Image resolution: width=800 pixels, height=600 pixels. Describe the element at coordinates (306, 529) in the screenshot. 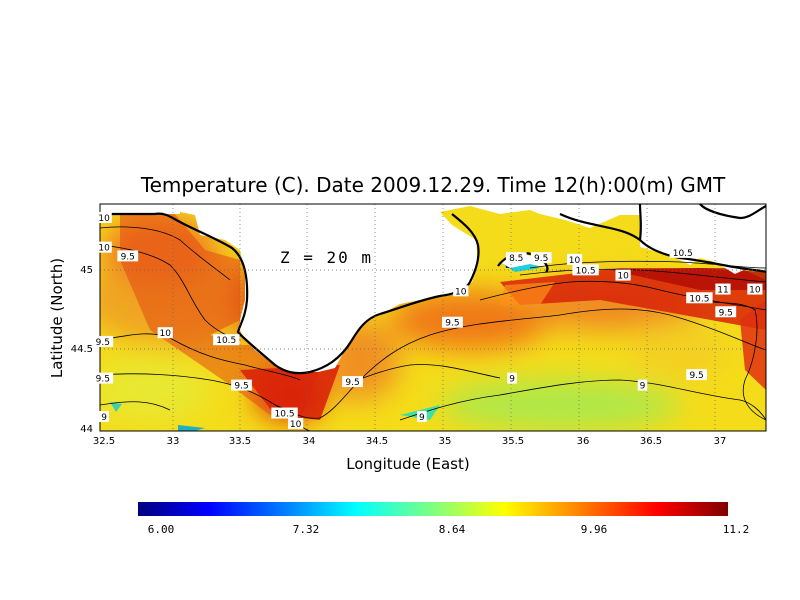

I see `colorbar-tick: 7.32` at that location.